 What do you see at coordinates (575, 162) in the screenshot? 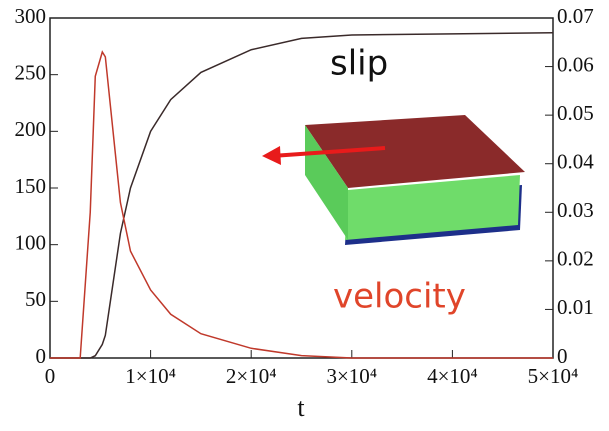
I see `y2-tick-label: 0.04` at bounding box center [575, 162].